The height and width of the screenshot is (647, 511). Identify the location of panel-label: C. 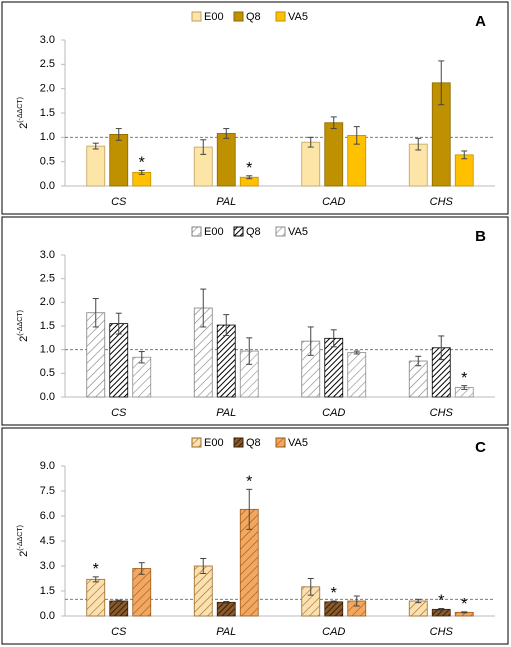
(480, 447).